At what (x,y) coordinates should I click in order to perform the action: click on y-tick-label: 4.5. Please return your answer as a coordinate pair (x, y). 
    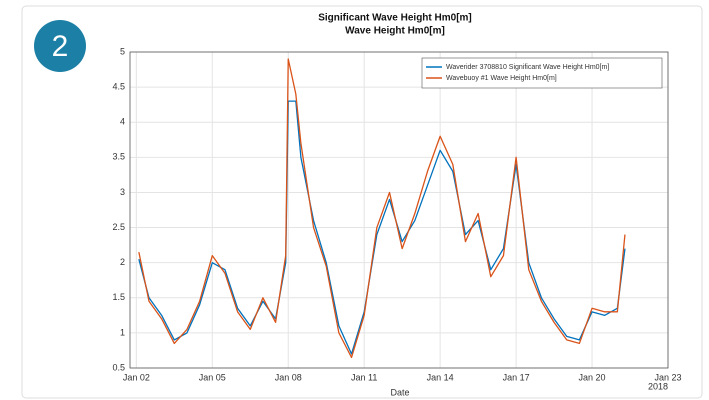
    Looking at the image, I should click on (118, 86).